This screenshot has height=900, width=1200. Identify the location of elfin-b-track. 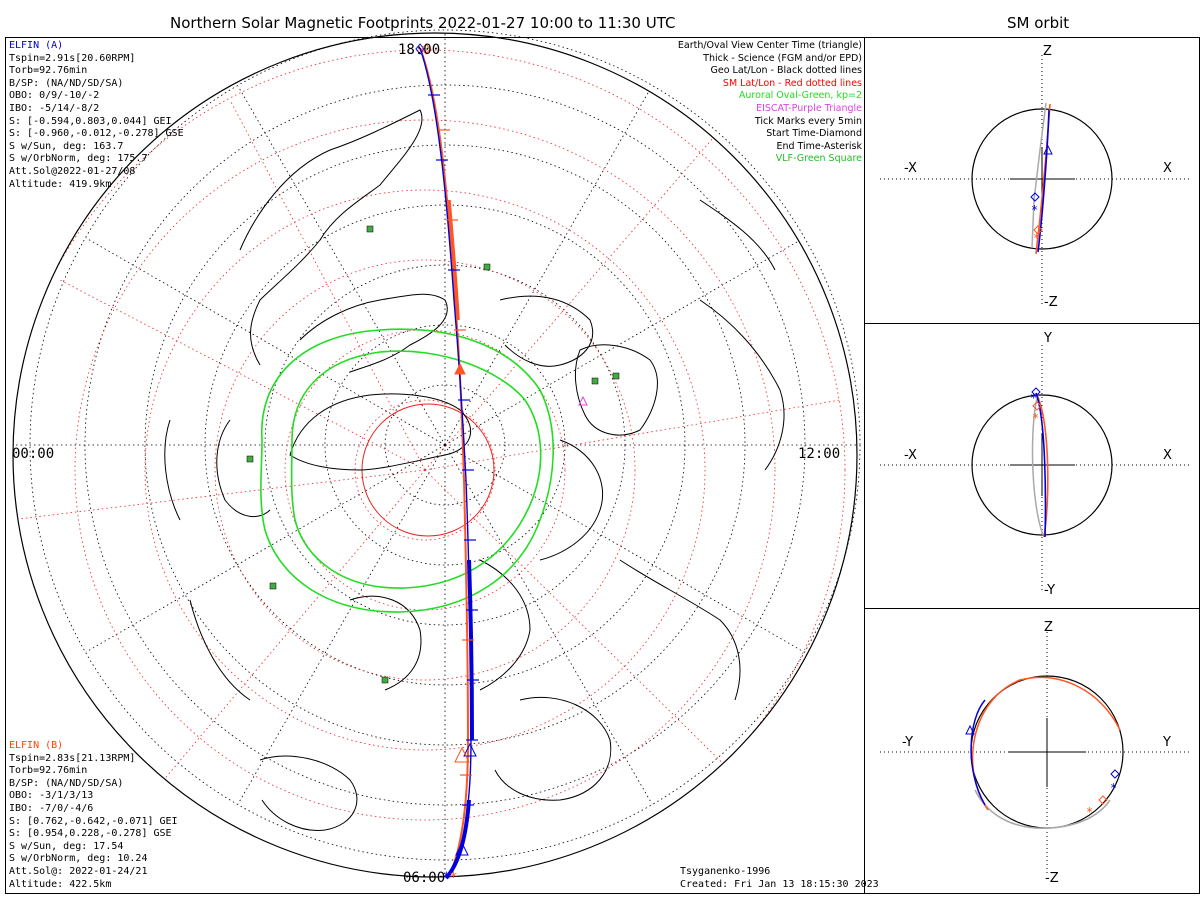
(444, 463).